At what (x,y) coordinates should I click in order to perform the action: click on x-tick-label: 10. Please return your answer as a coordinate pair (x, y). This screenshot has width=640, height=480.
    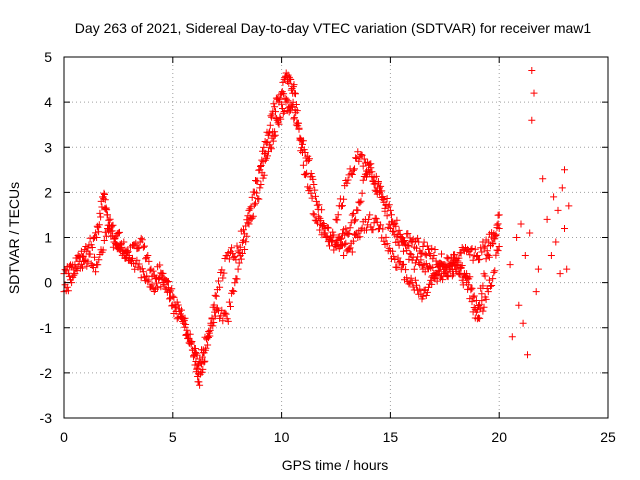
    Looking at the image, I should click on (282, 437).